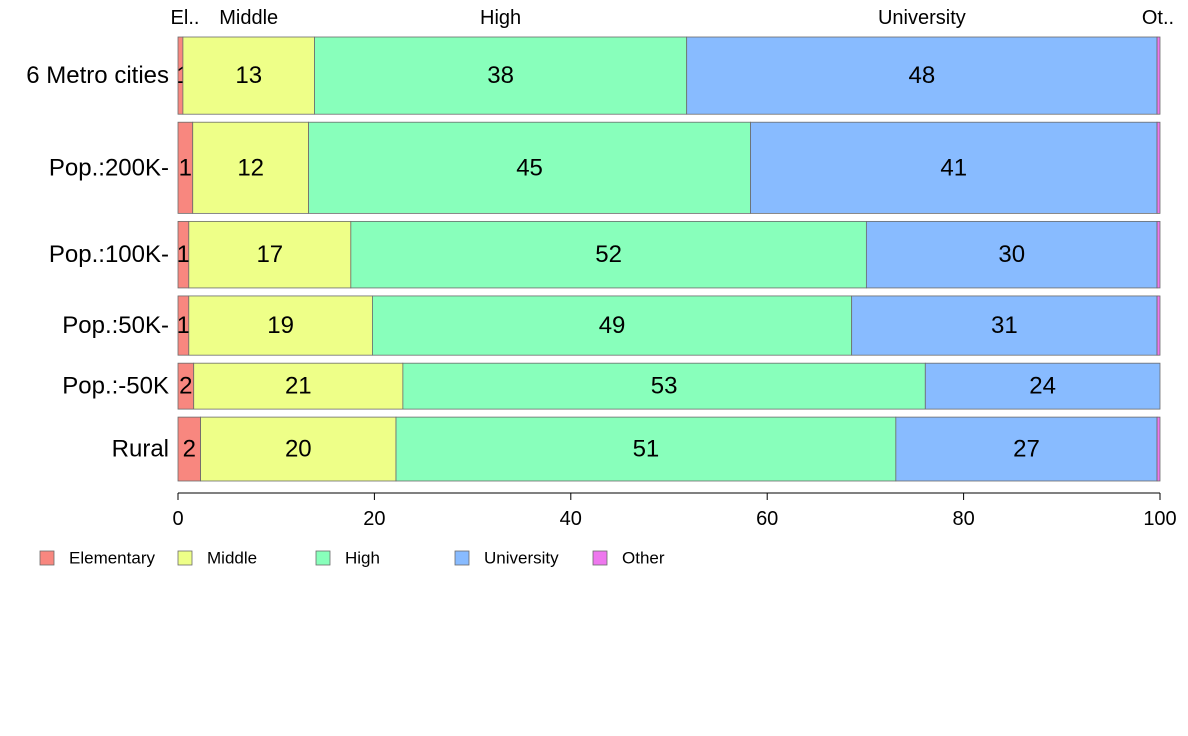  I want to click on data-label: 52, so click(608, 254).